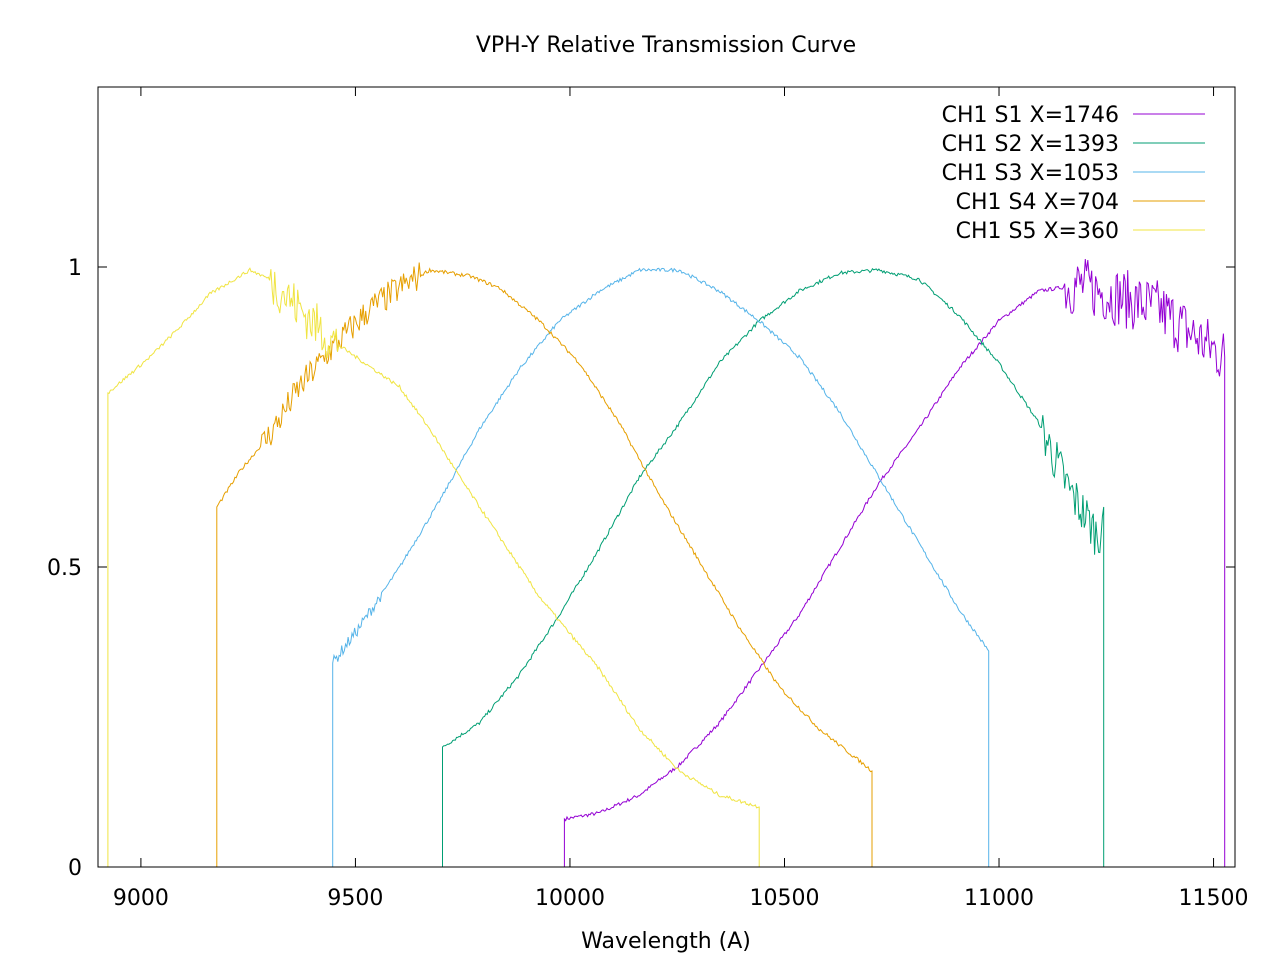 Image resolution: width=1280 pixels, height=964 pixels. What do you see at coordinates (666, 941) in the screenshot?
I see `x-axis-label: Wavelength (A)` at bounding box center [666, 941].